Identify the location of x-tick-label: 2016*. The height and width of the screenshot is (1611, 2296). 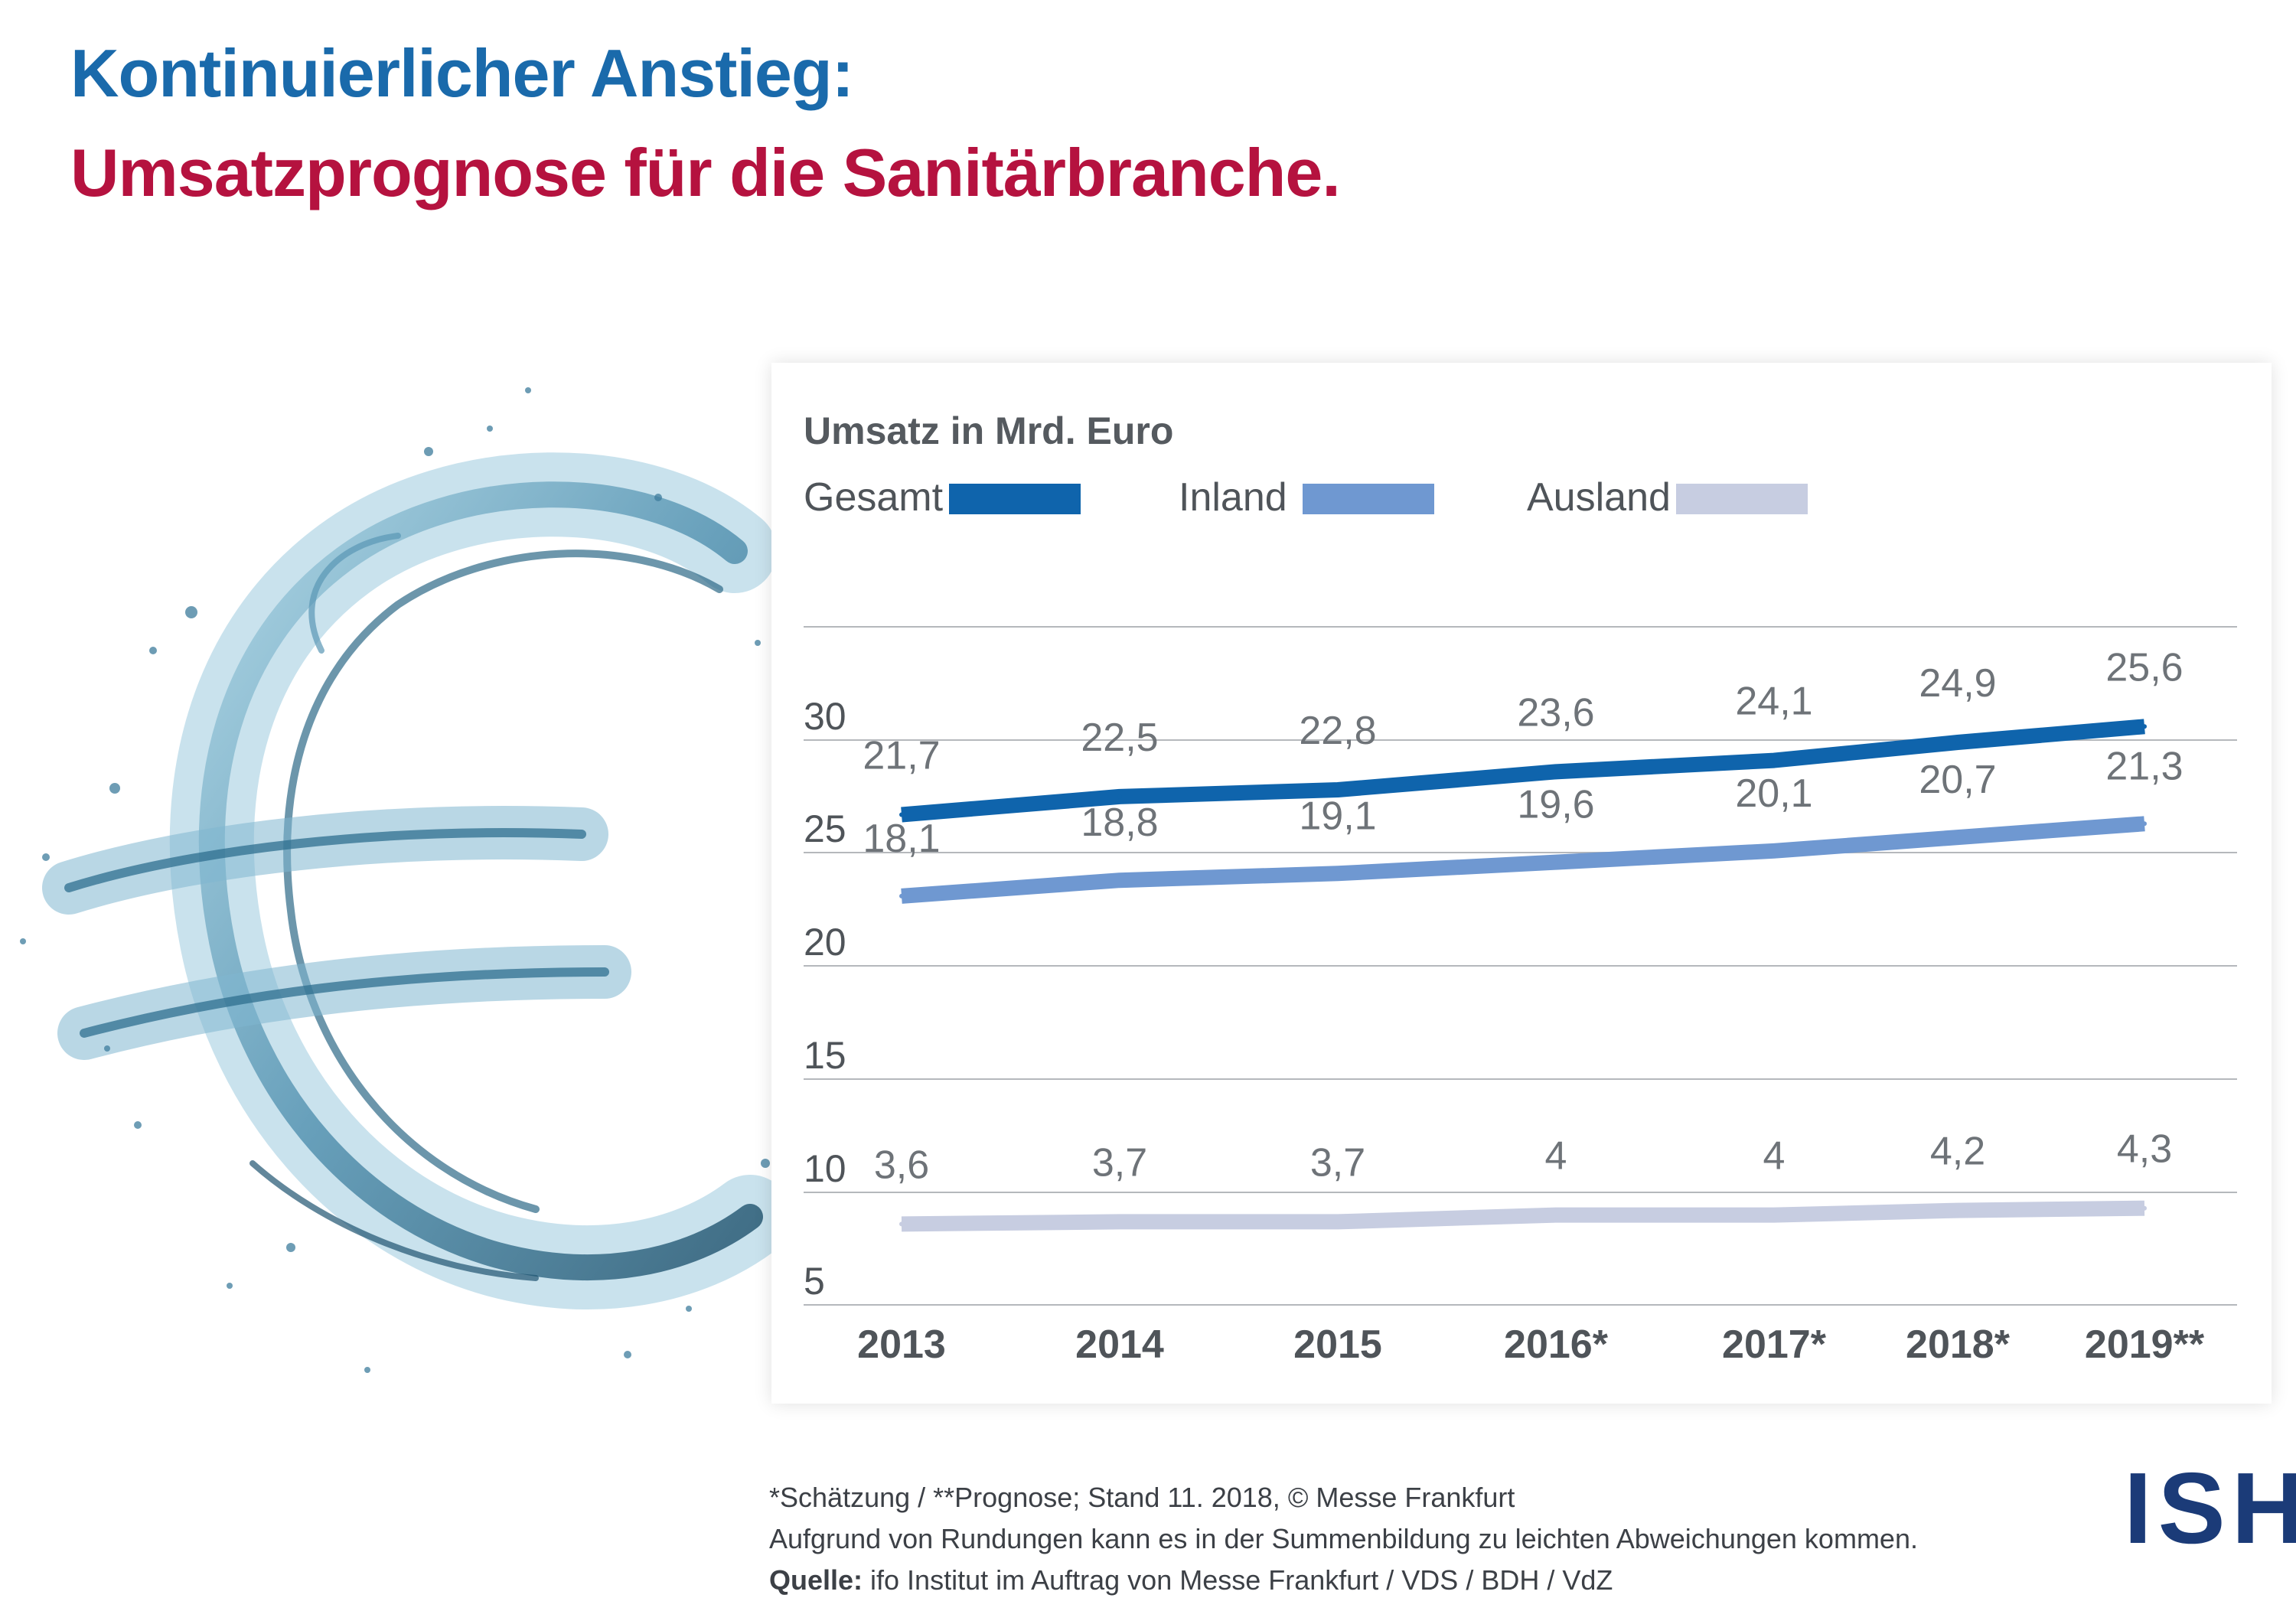
(1556, 1344).